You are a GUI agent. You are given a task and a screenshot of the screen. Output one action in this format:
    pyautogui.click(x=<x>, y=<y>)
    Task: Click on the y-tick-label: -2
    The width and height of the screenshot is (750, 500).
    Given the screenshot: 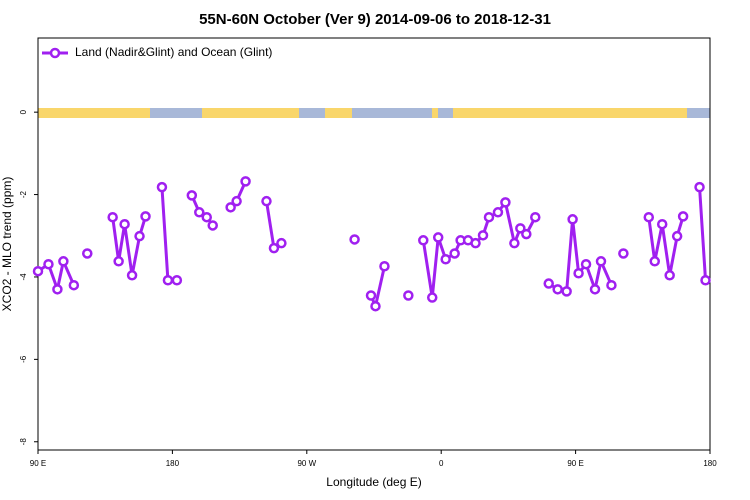 What is the action you would take?
    pyautogui.click(x=23, y=194)
    